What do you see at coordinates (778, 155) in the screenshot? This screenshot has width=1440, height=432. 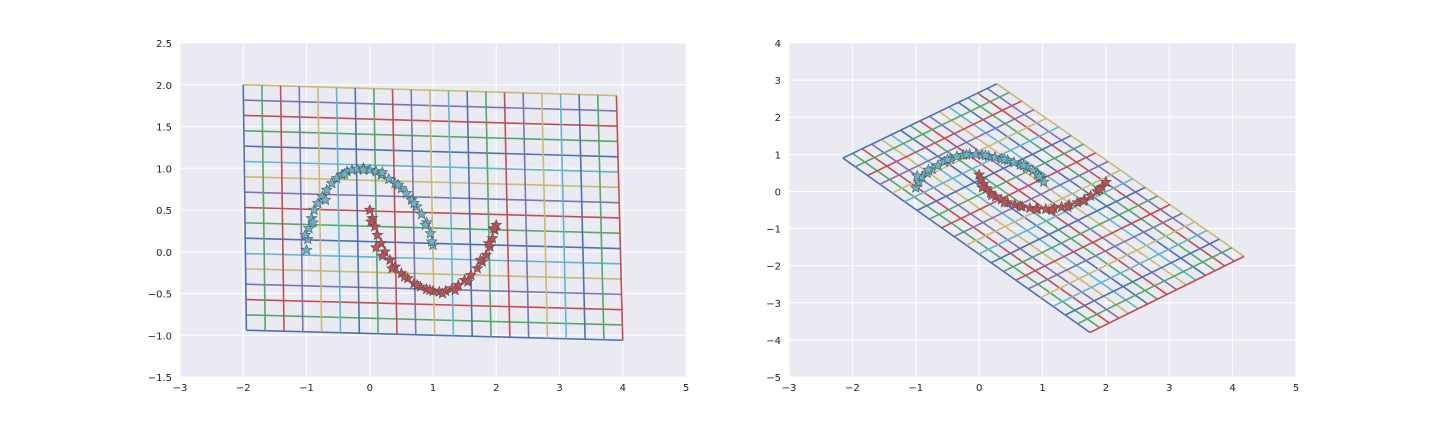 I see `y-tick-label: 1` at bounding box center [778, 155].